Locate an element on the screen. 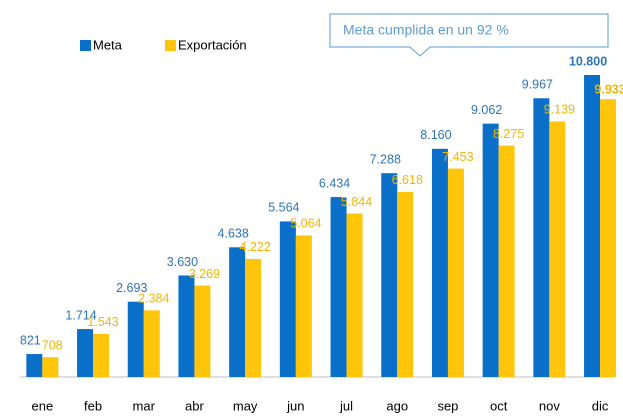 This screenshot has height=417, width=623. x-tick-label: jul is located at coordinates (346, 405).